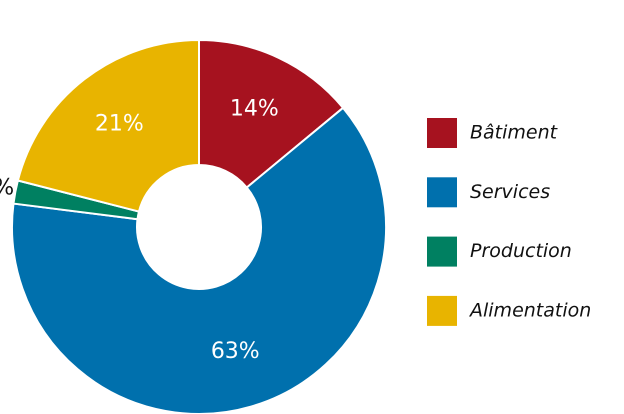  I want to click on legend-label: Alimentation, so click(529, 310).